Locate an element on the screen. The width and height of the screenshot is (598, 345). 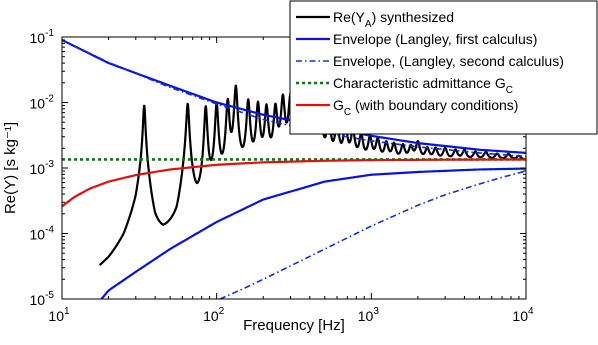
x-axis-label: Frequency [Hz] is located at coordinates (294, 325).